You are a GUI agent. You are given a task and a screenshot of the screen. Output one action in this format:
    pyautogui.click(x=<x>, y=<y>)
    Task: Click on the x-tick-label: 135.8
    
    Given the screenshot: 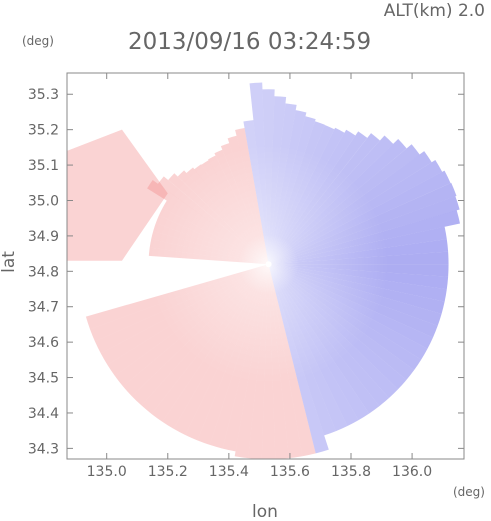 What is the action you would take?
    pyautogui.click(x=351, y=472)
    